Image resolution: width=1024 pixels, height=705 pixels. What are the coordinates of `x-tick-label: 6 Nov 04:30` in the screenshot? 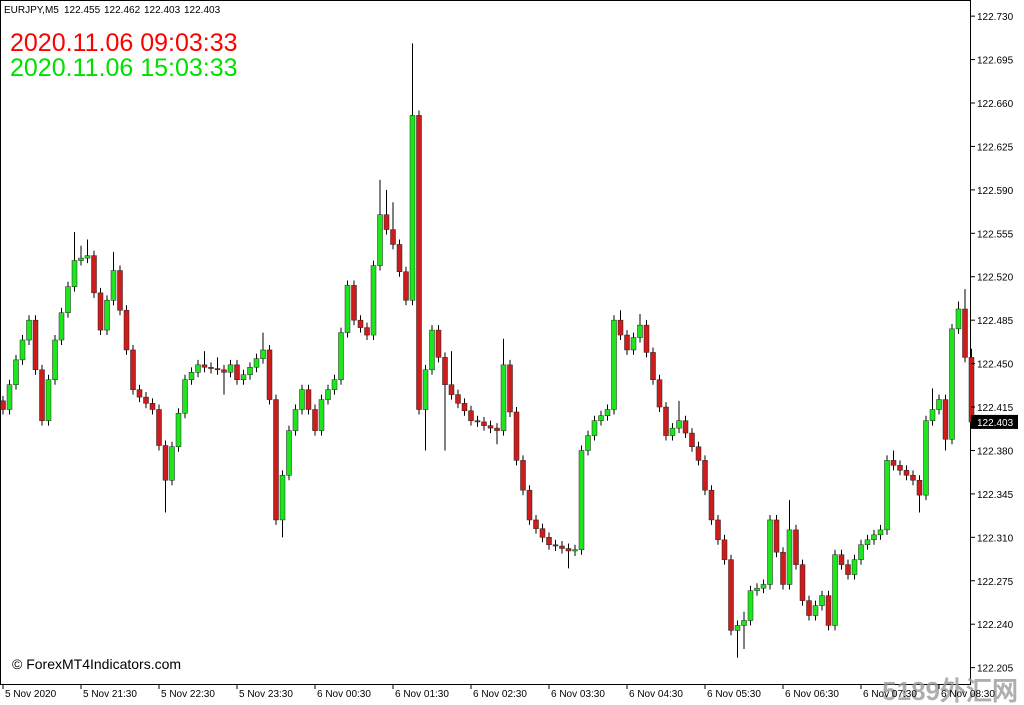 It's located at (656, 694).